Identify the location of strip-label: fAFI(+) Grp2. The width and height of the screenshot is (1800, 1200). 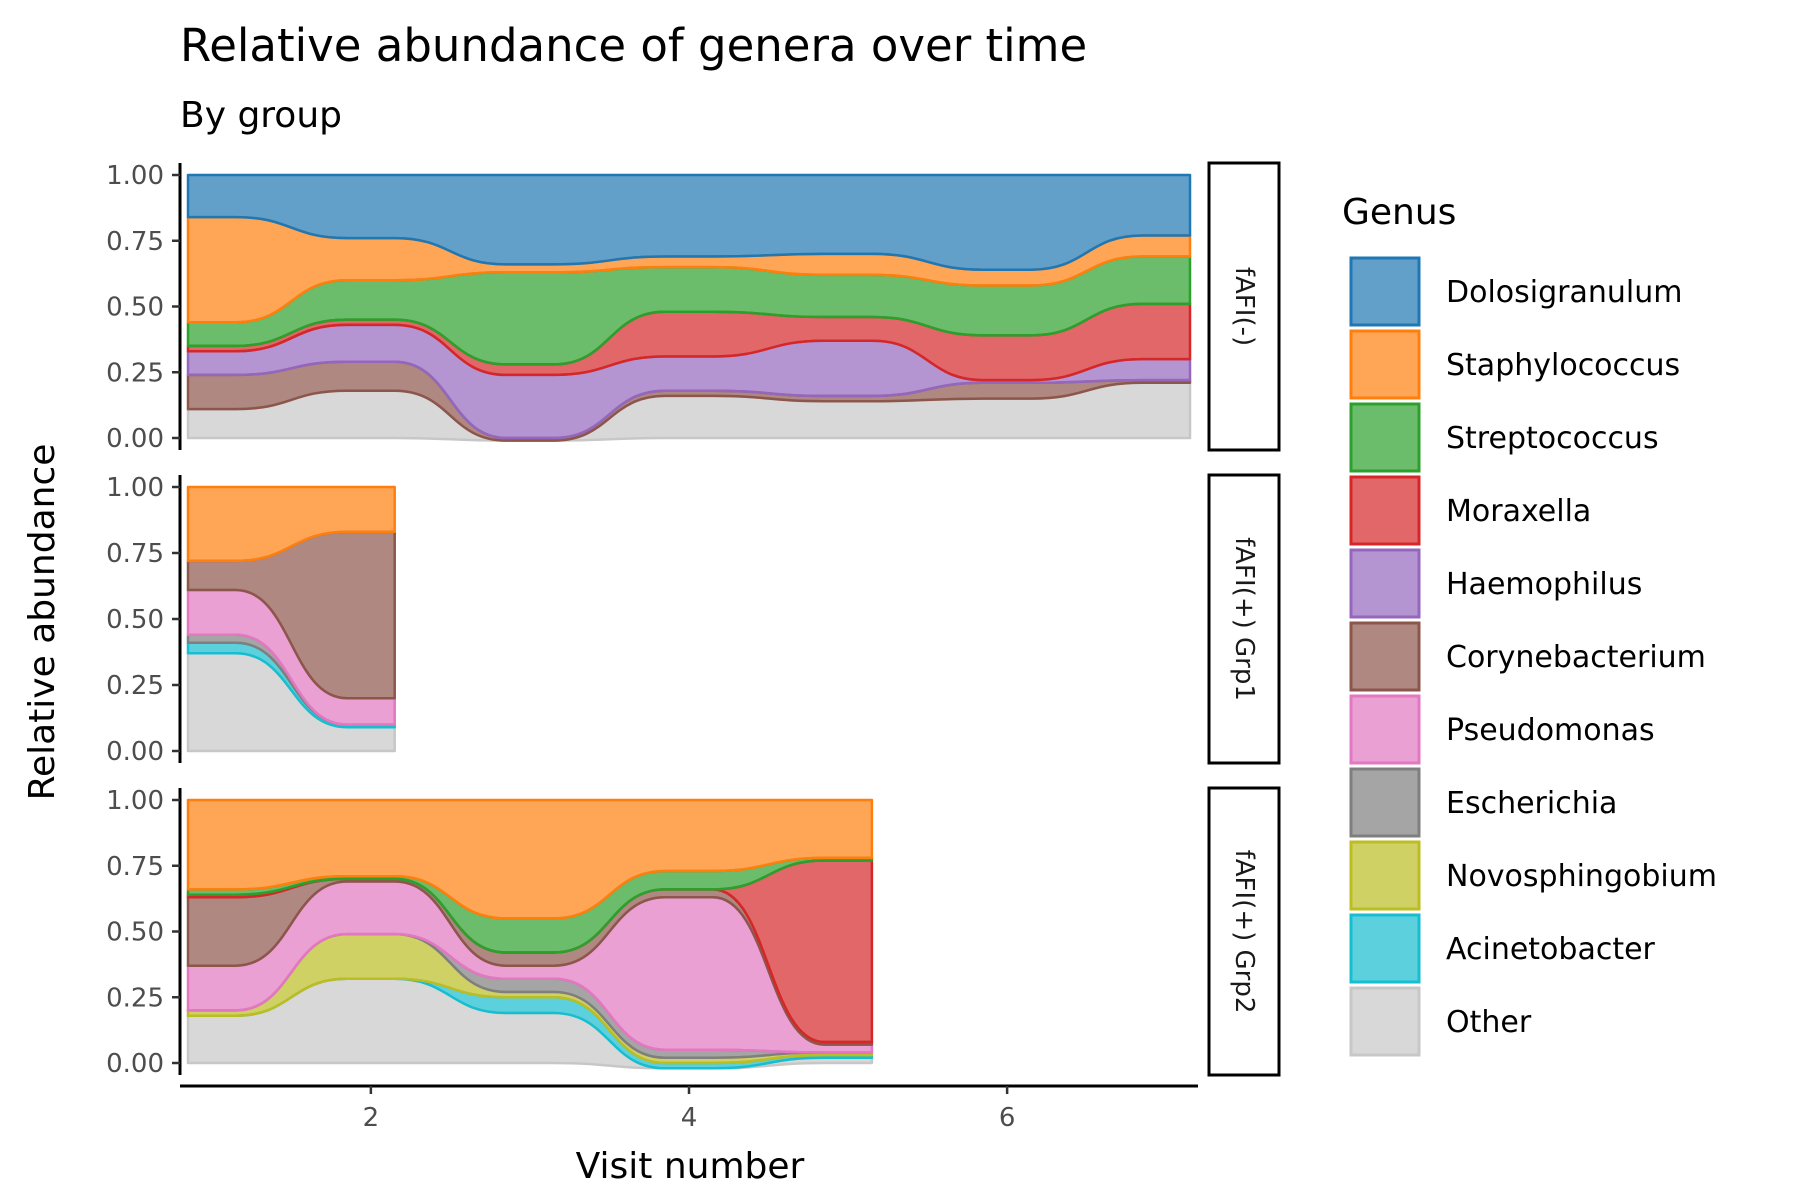
(1244, 932).